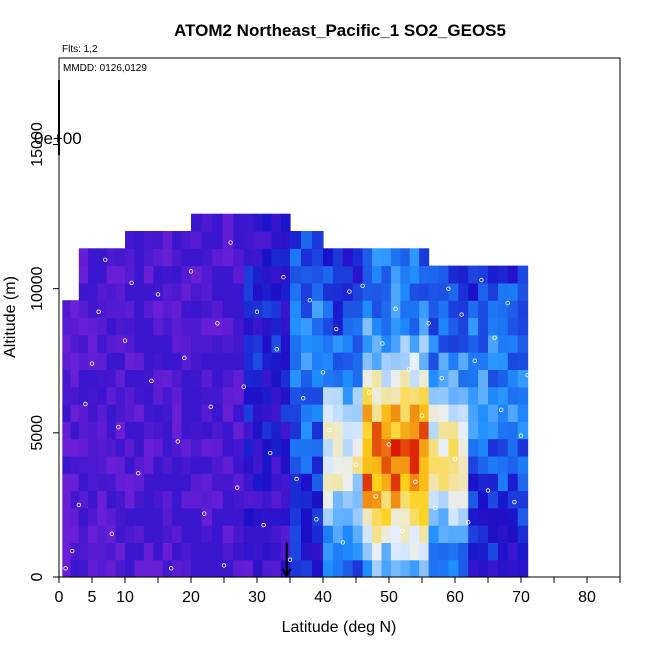  What do you see at coordinates (37, 288) in the screenshot?
I see `y-tick-label: 10000` at bounding box center [37, 288].